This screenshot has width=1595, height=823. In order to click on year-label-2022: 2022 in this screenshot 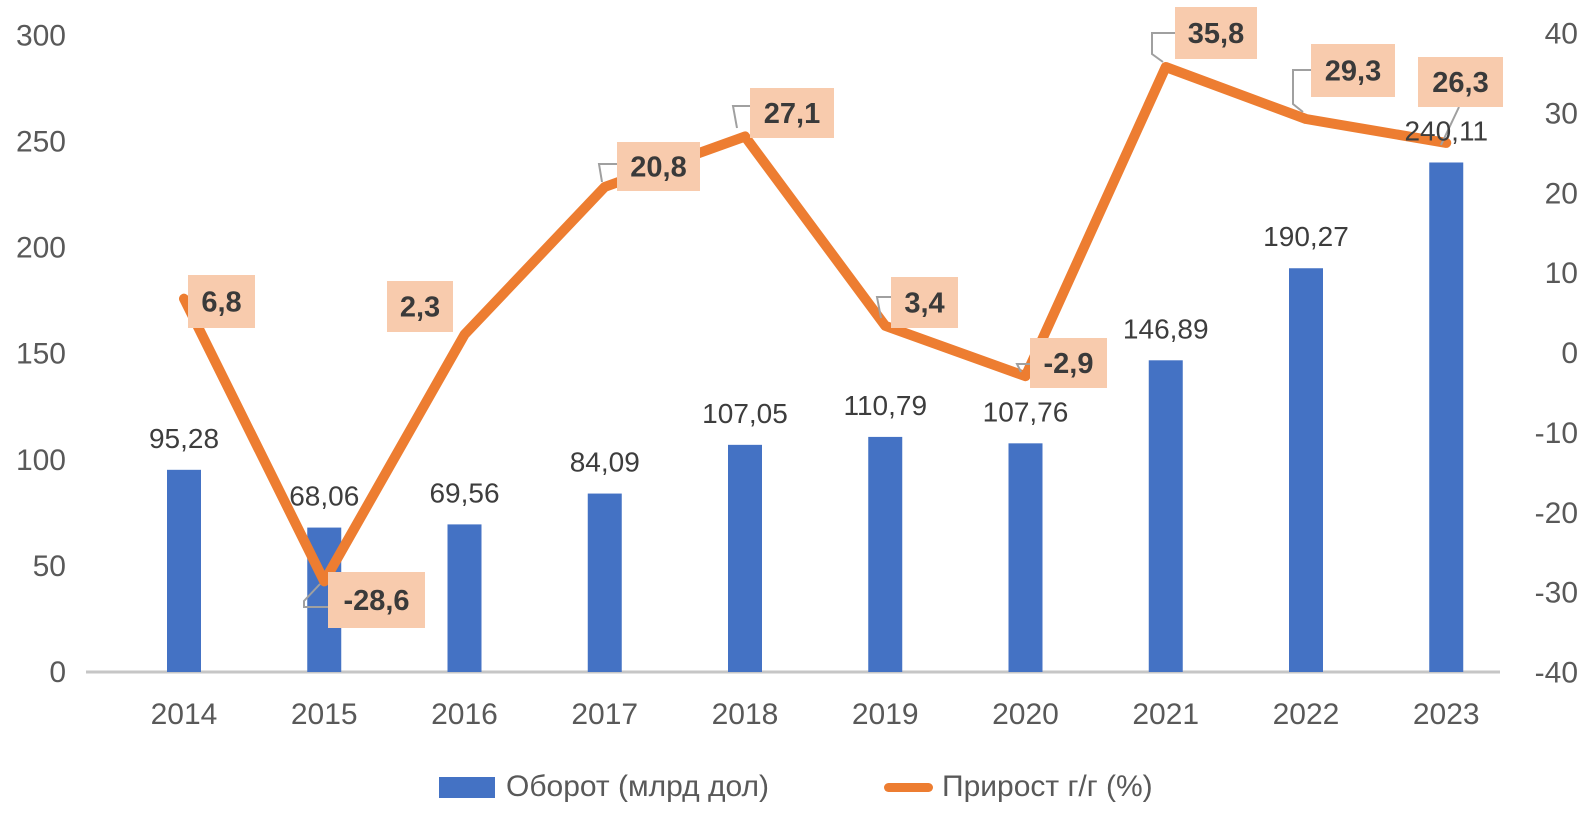, I will do `click(1306, 714)`.